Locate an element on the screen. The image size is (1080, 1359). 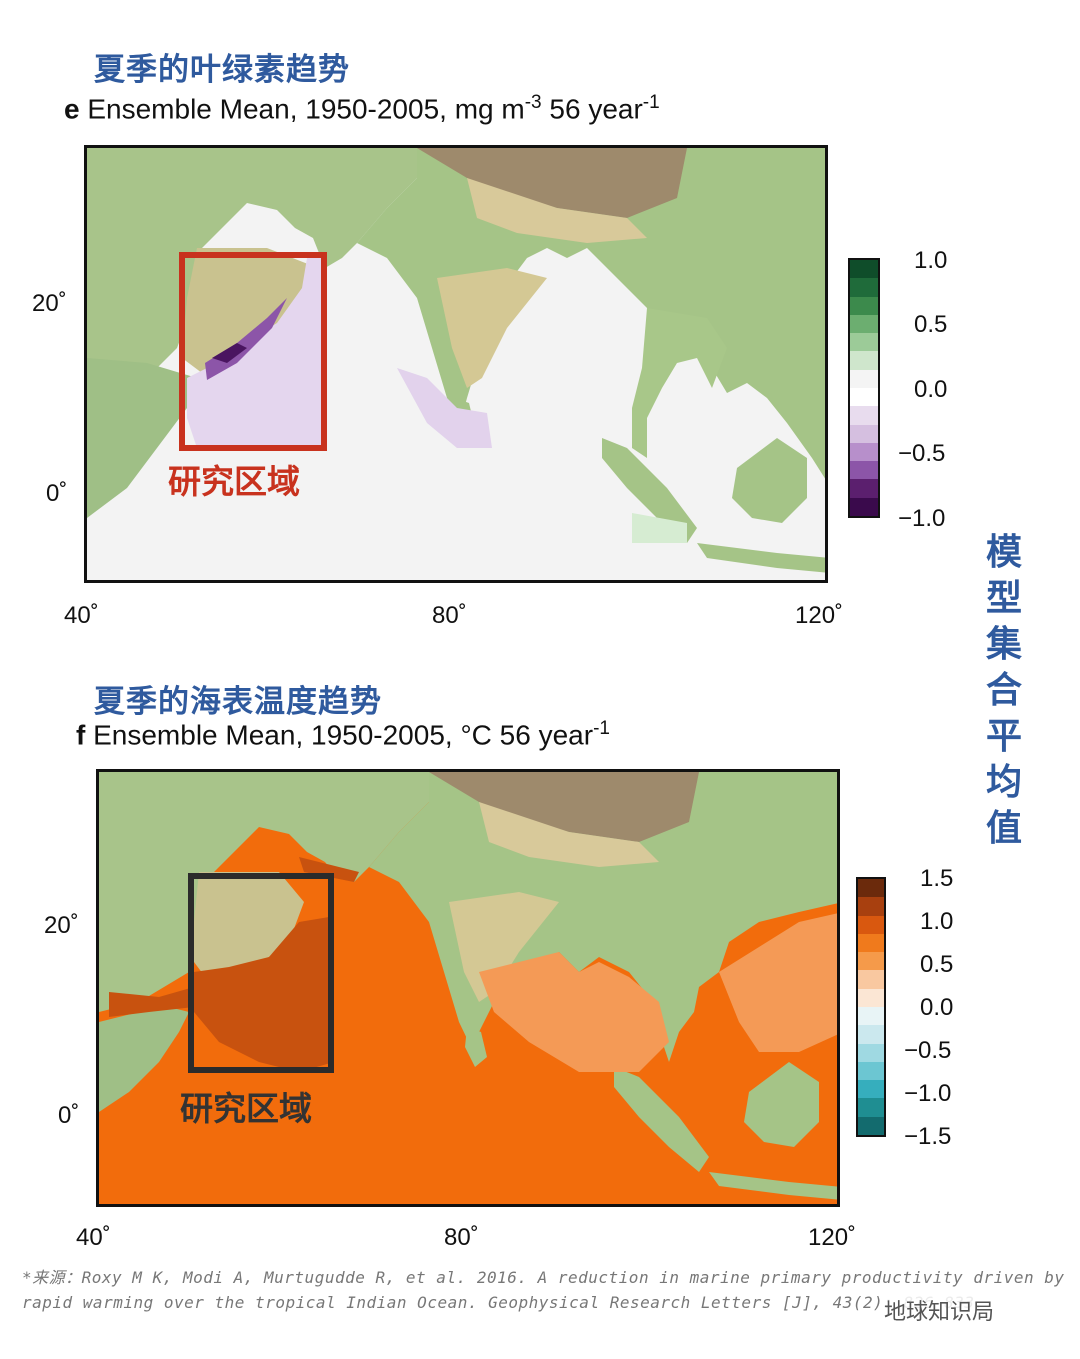
panel-e-title-sup: -3 is located at coordinates (533, 102).